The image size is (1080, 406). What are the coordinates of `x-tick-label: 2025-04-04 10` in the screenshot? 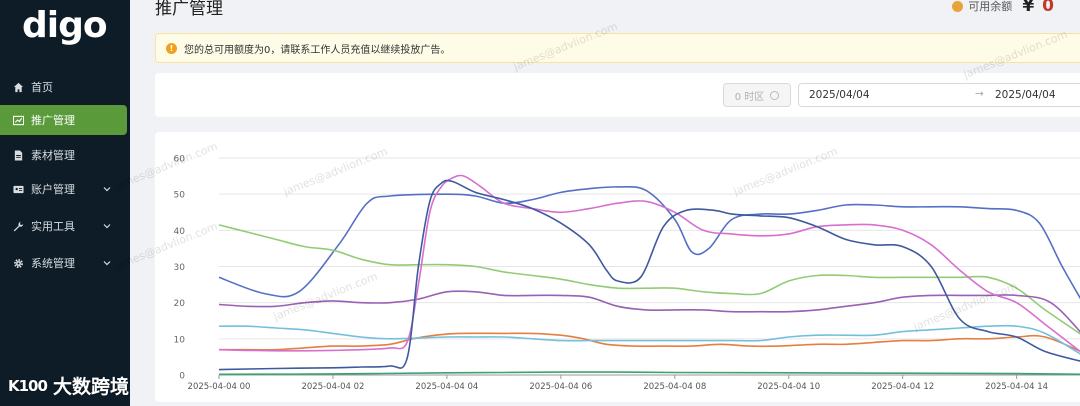 It's located at (788, 387).